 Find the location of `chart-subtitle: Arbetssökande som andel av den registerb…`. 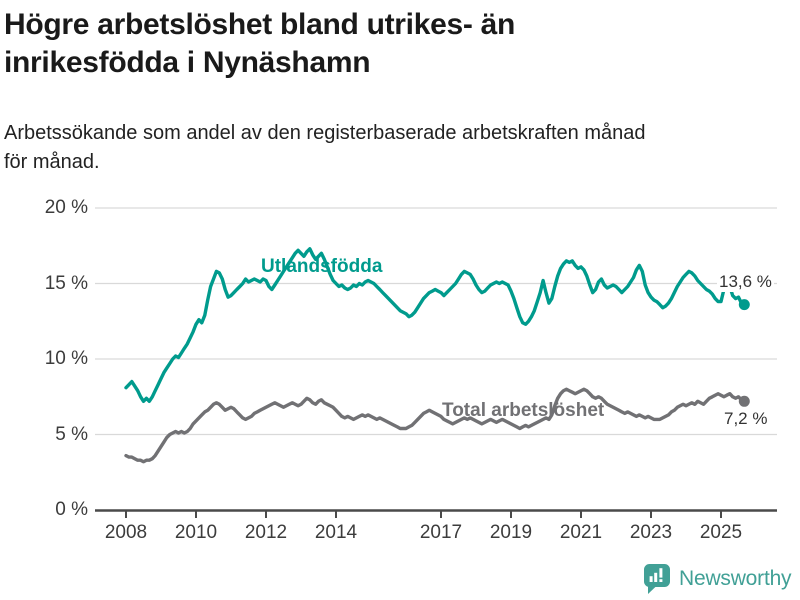

chart-subtitle: Arbetssökande som andel av den registerb… is located at coordinates (398, 148).